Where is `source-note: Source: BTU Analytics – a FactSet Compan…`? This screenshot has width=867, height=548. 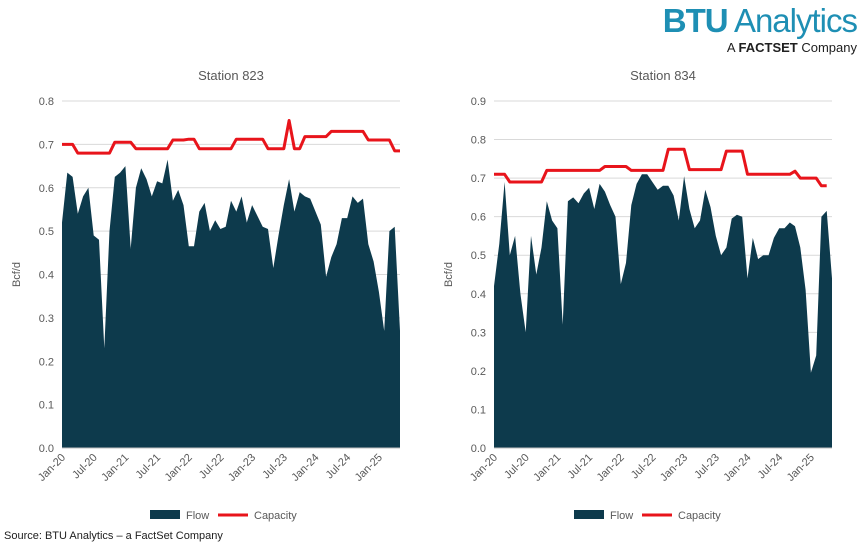 source-note: Source: BTU Analytics – a FactSet Compan… is located at coordinates (113, 536).